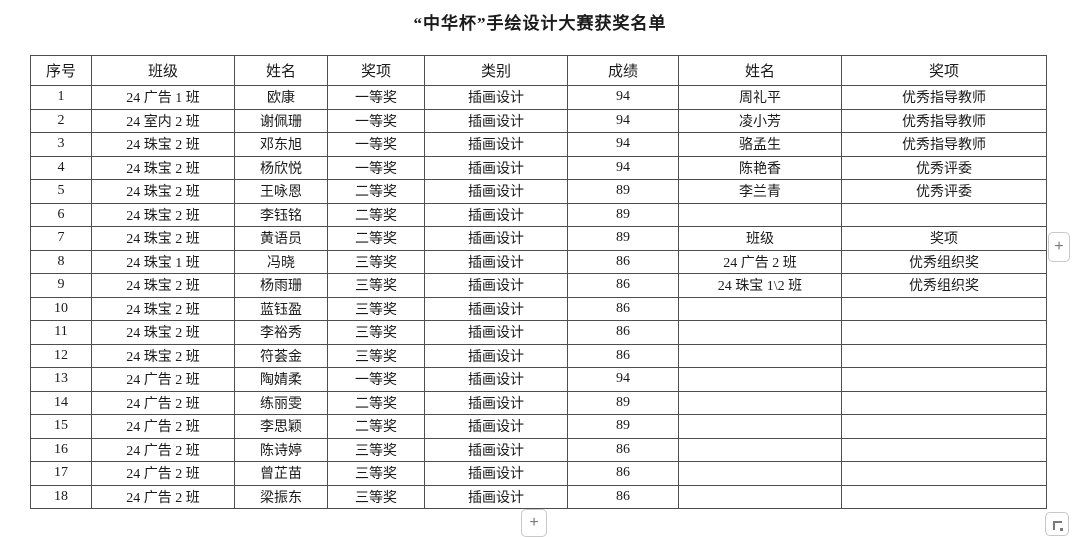 This screenshot has height=537, width=1080. What do you see at coordinates (61, 355) in the screenshot?
I see `table-cell: 12` at bounding box center [61, 355].